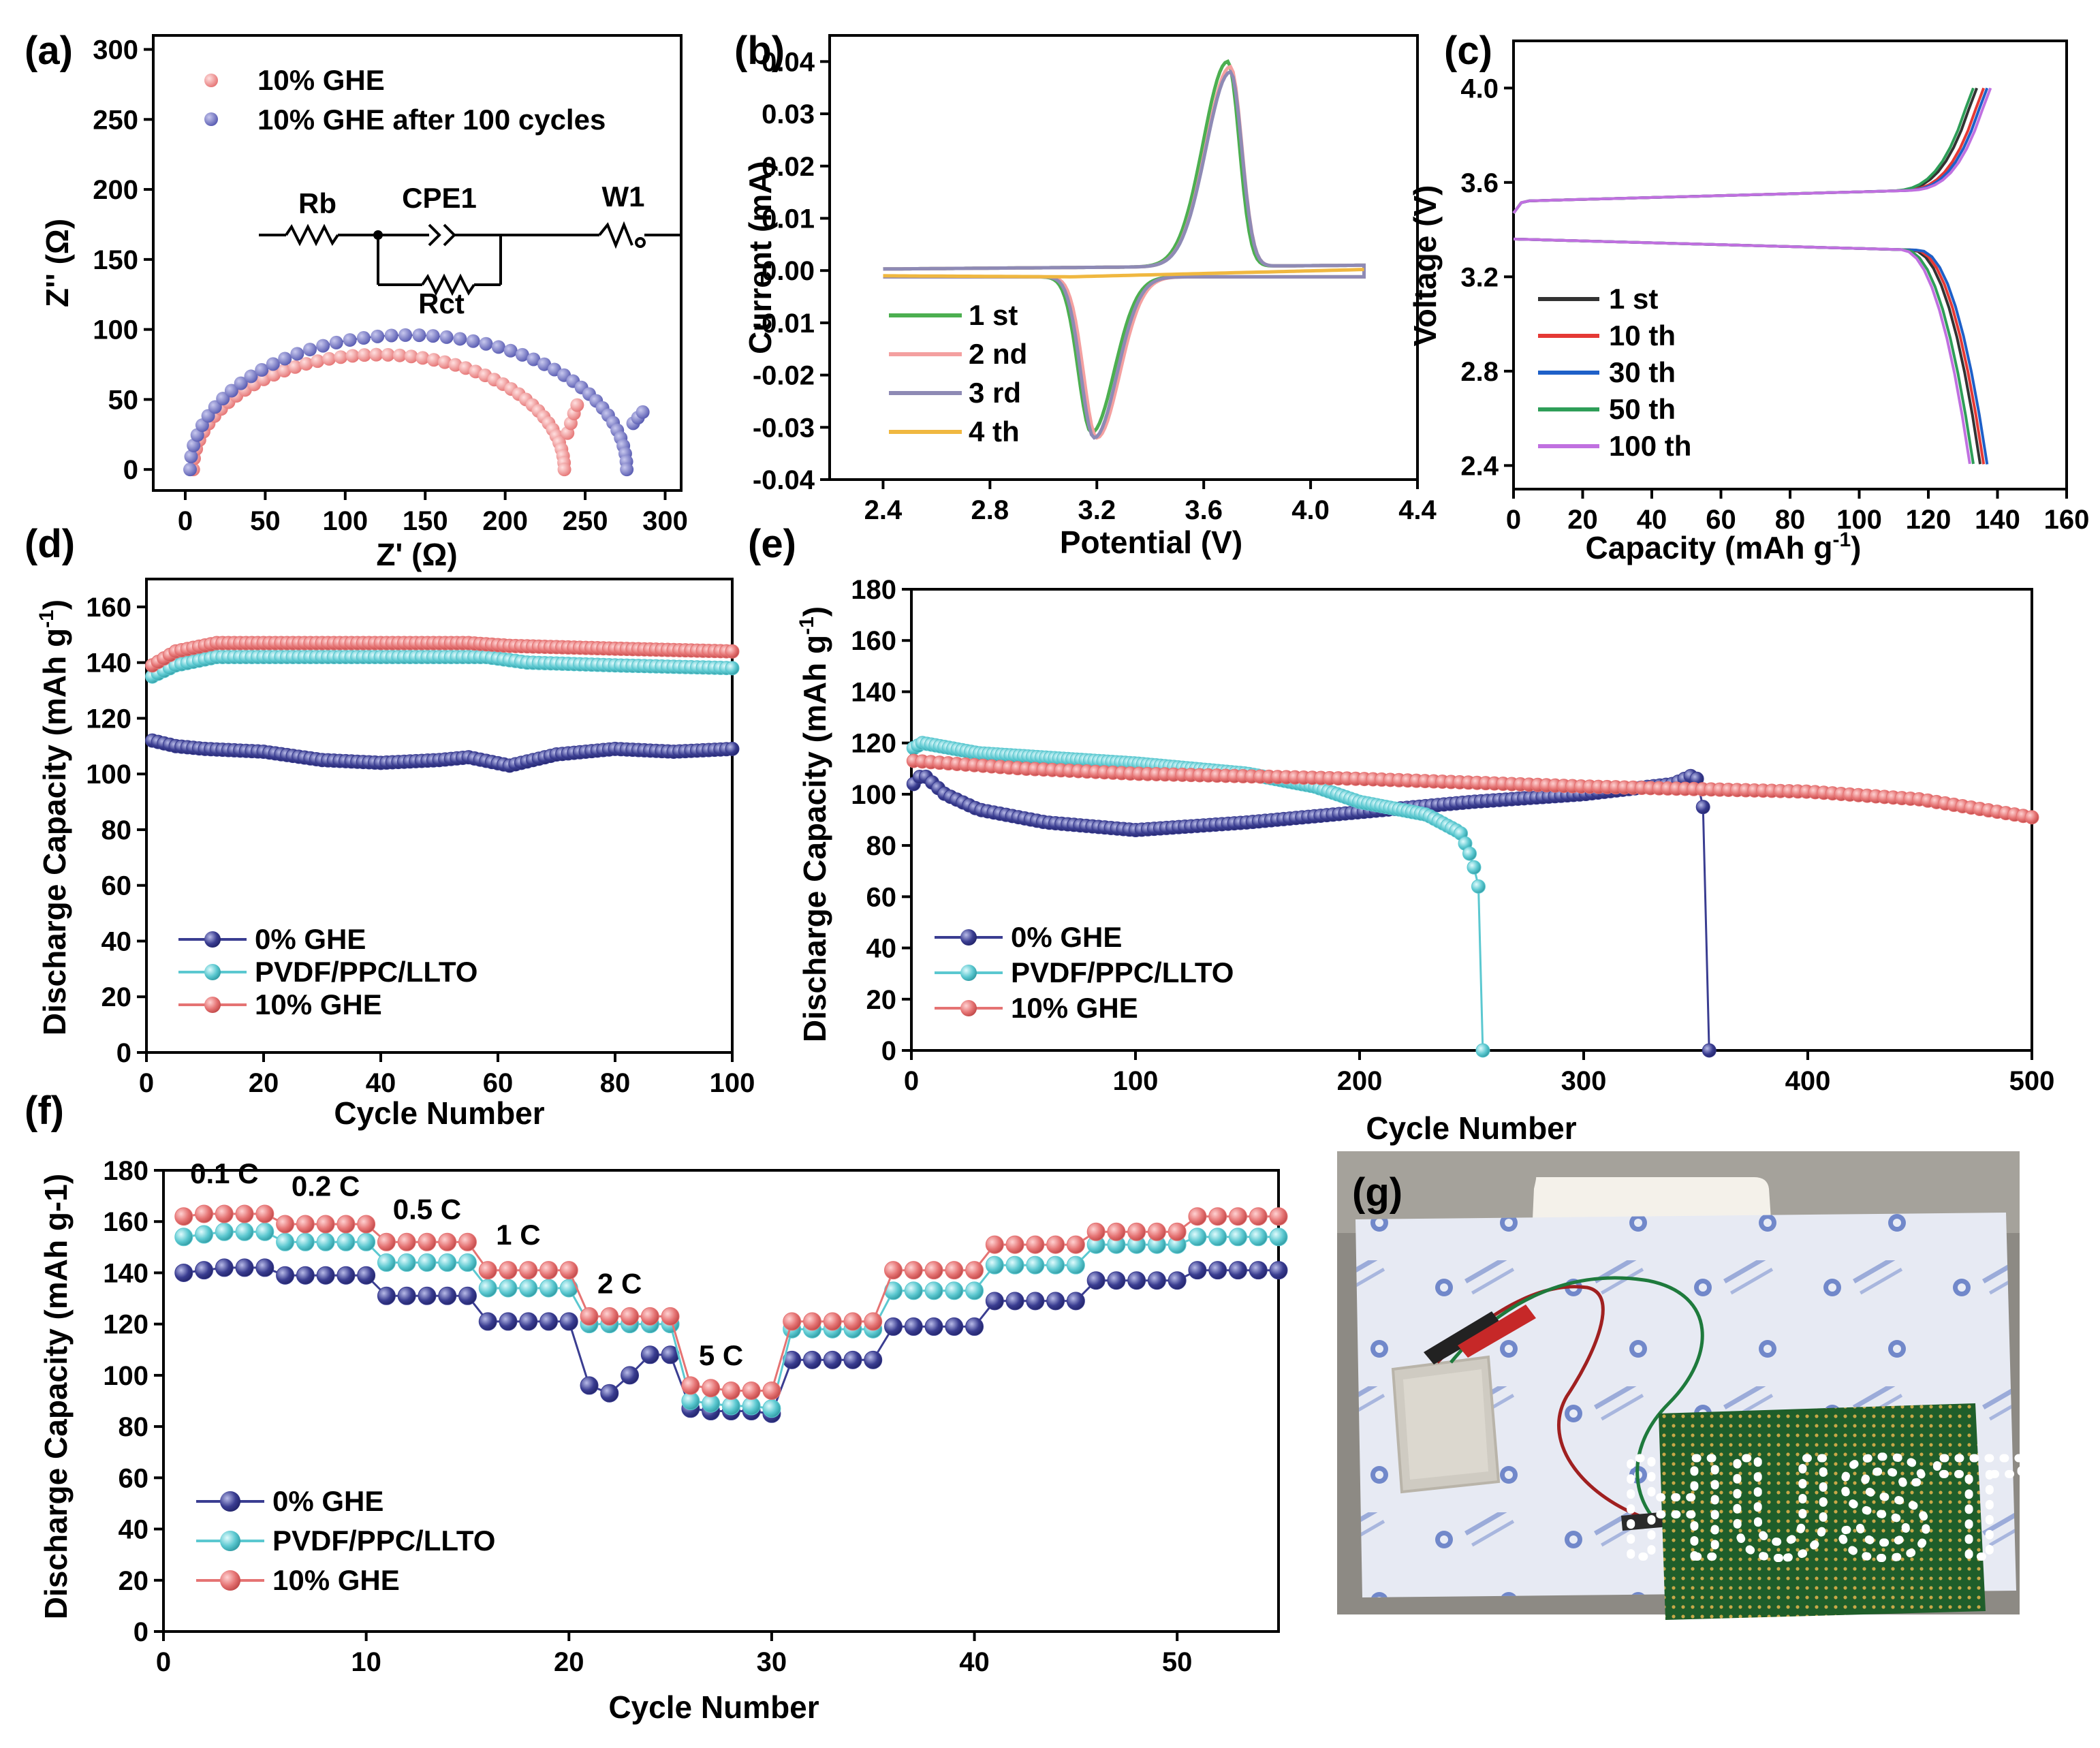  What do you see at coordinates (57, 263) in the screenshot?
I see `panel-a-ylabel: Z'' (Ω)` at bounding box center [57, 263].